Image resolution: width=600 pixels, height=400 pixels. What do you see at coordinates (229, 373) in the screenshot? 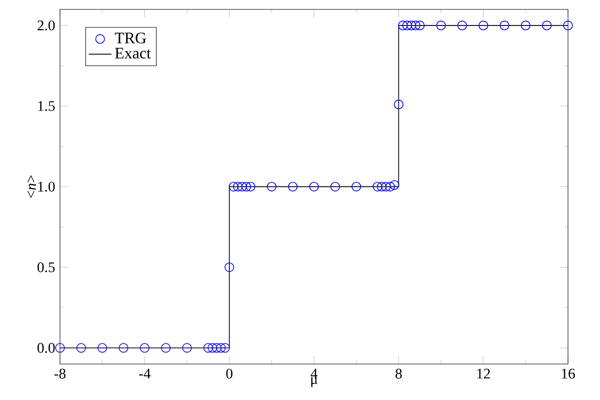
I see `x-tick-label: 0` at bounding box center [229, 373].